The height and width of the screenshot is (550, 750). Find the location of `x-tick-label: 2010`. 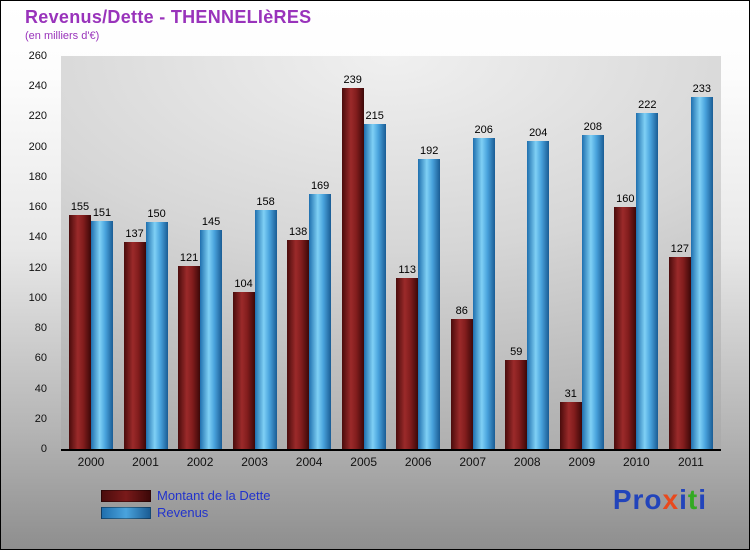

x-tick-label: 2010 is located at coordinates (636, 462).